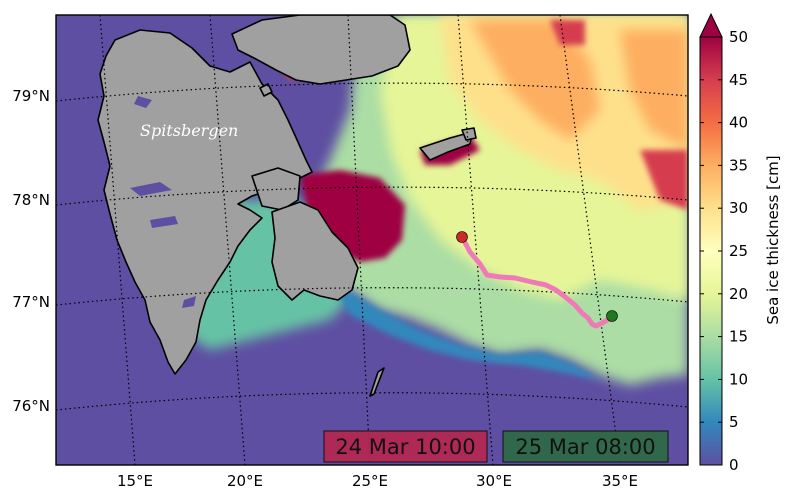 This screenshot has width=795, height=500. What do you see at coordinates (135, 481) in the screenshot?
I see `lon-label-15e: 15°E` at bounding box center [135, 481].